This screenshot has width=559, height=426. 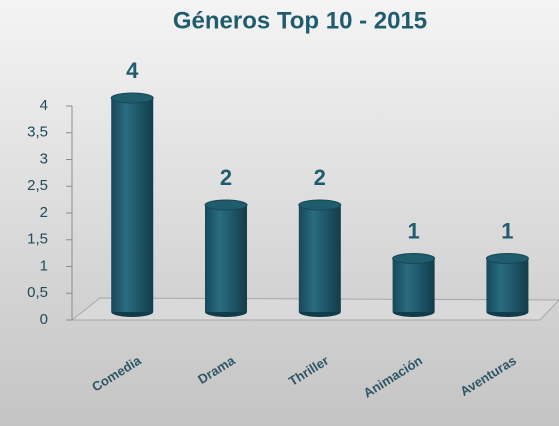 What do you see at coordinates (37, 292) in the screenshot?
I see `y-tick-label: 0,5` at bounding box center [37, 292].